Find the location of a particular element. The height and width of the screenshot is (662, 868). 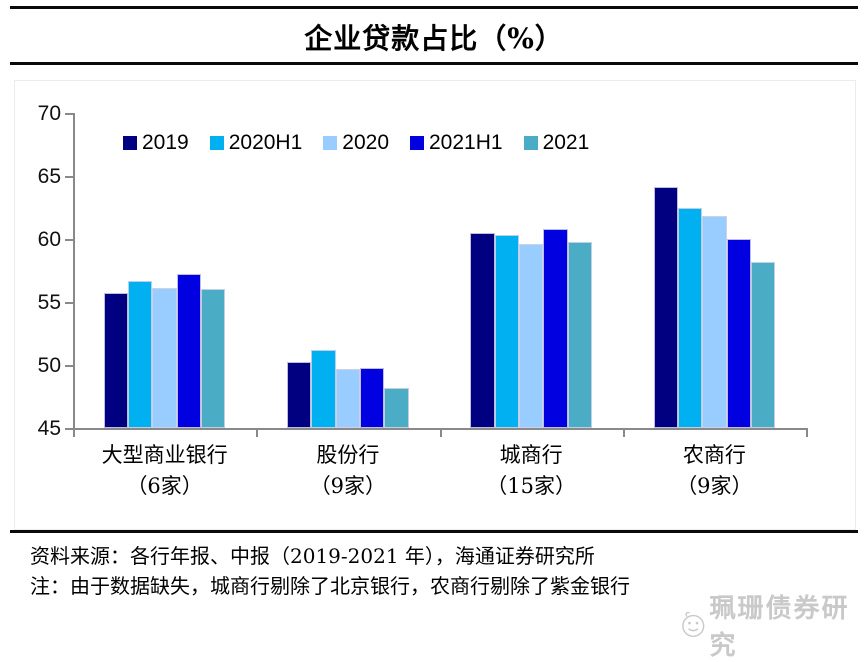

y-tick-label: 60 is located at coordinates (49, 239).